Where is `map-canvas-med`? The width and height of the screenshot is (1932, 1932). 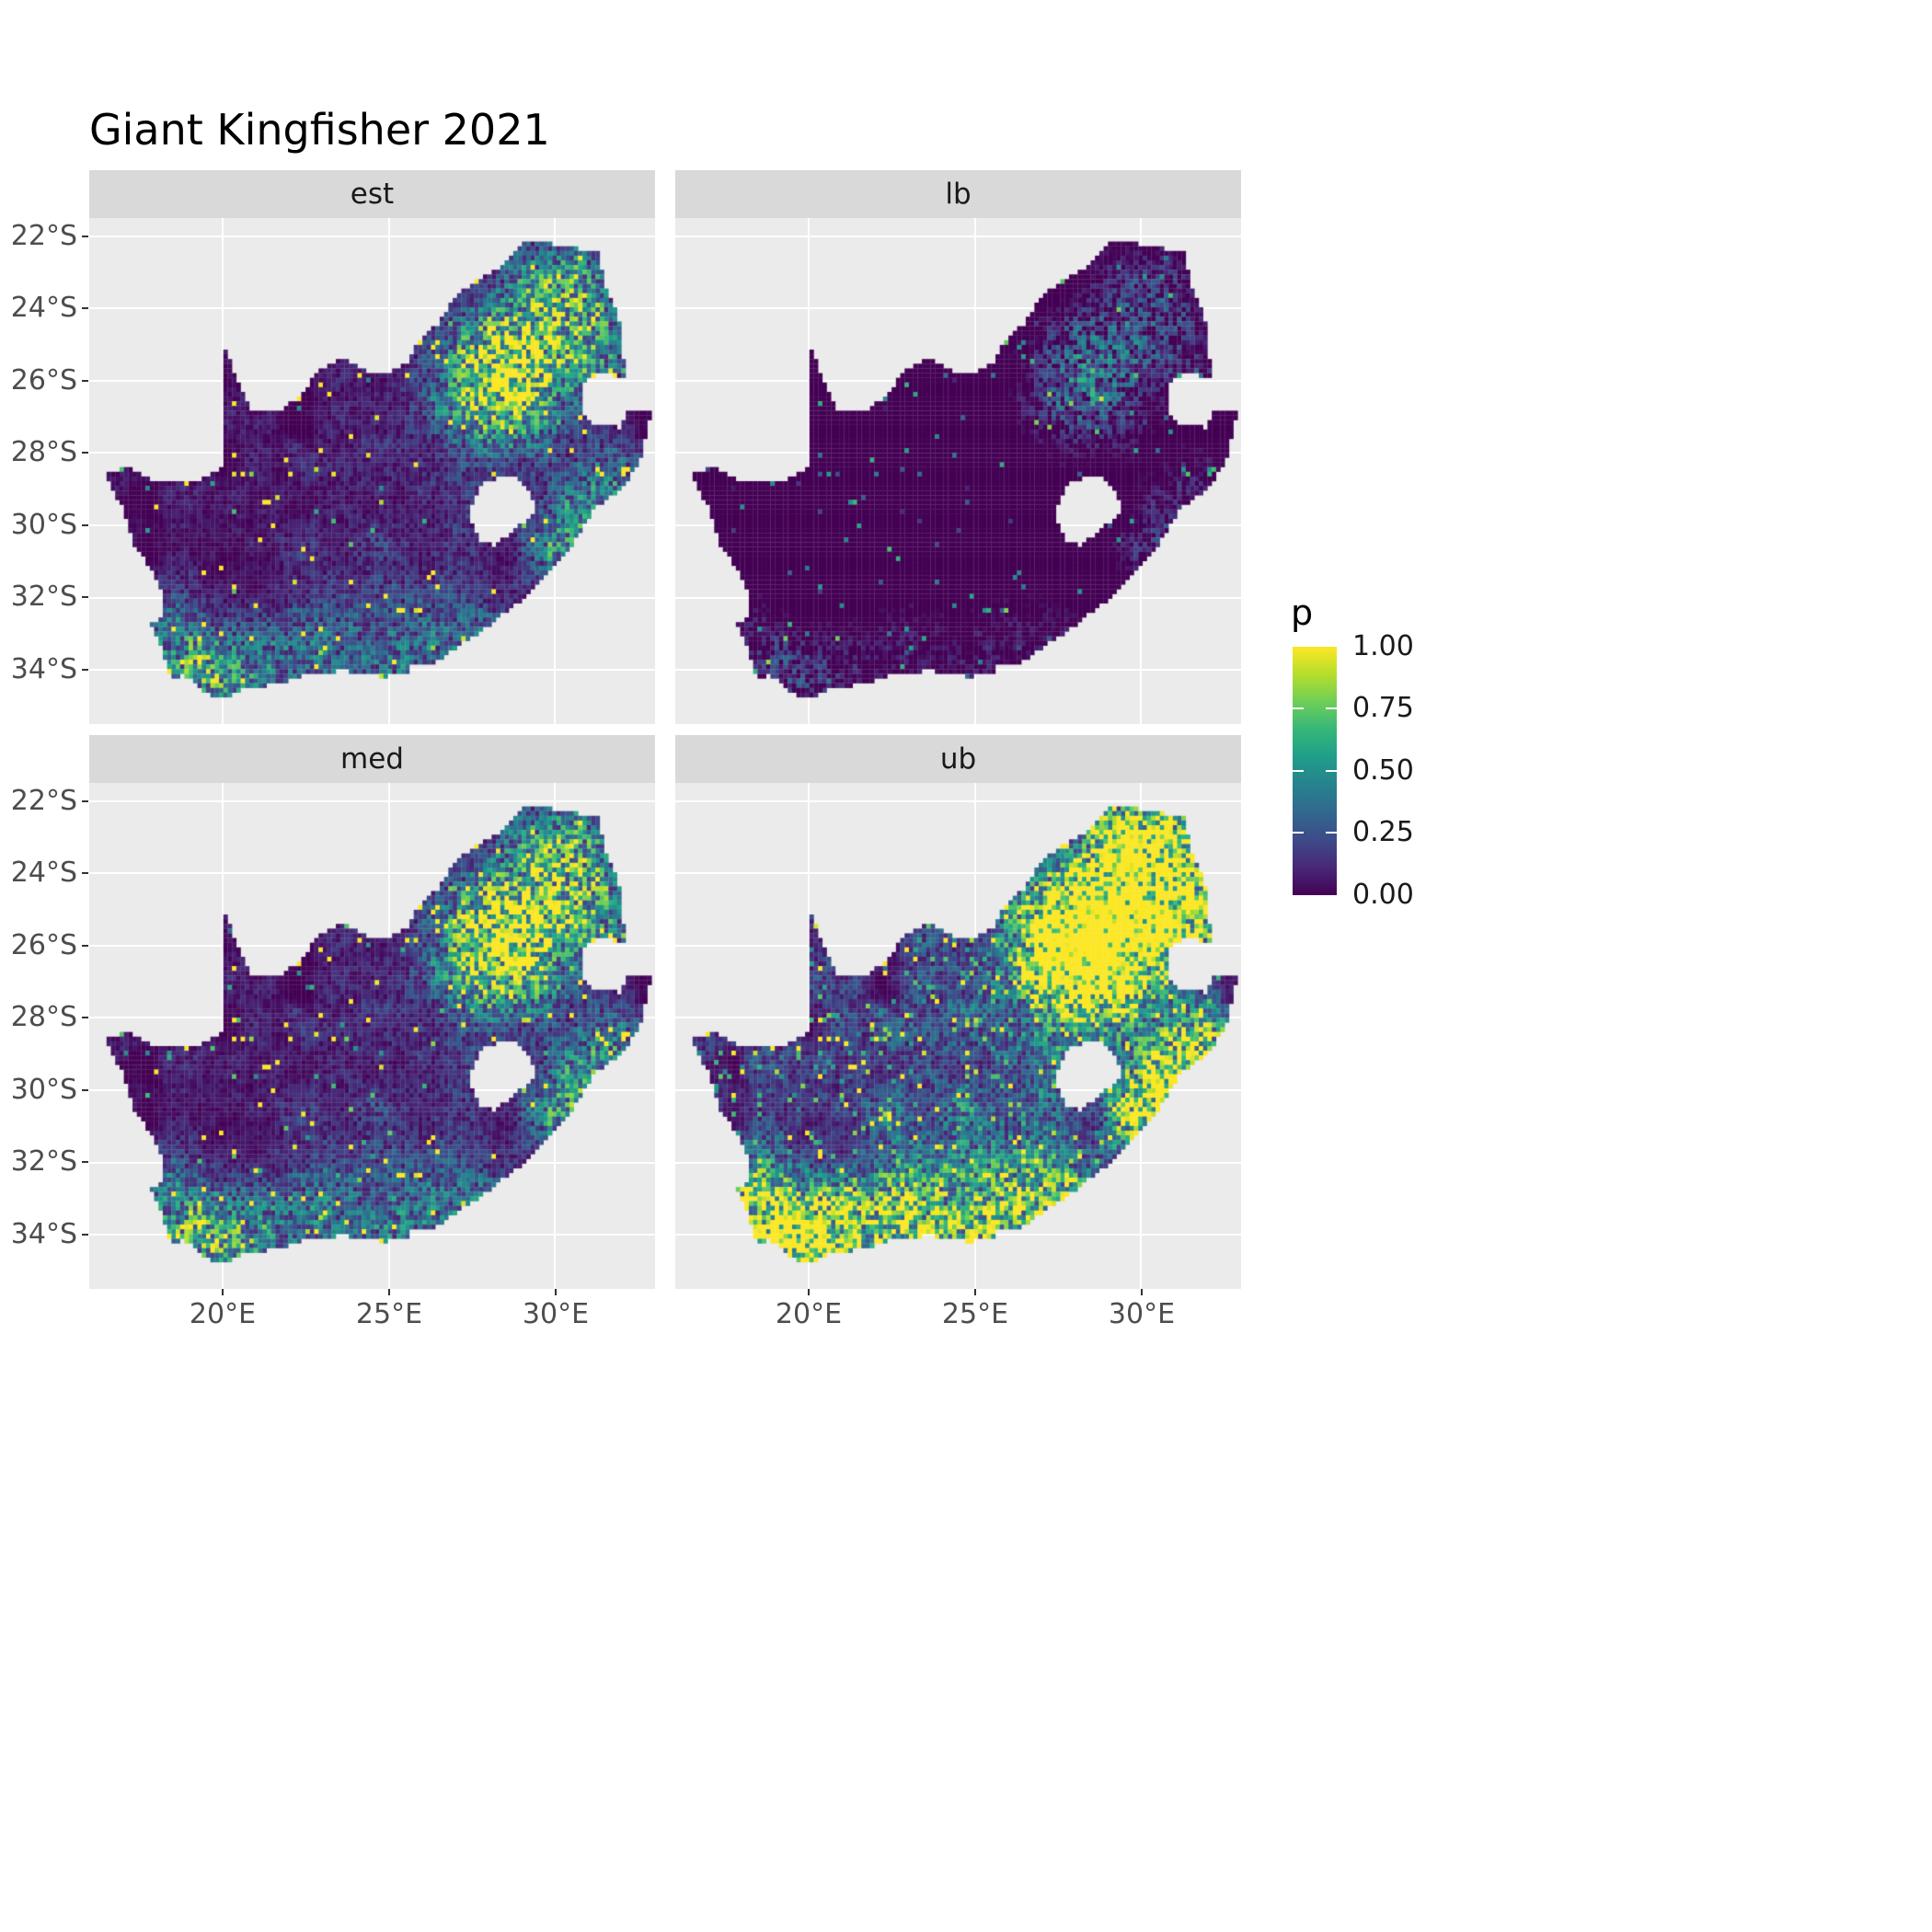 map-canvas-med is located at coordinates (372, 1036).